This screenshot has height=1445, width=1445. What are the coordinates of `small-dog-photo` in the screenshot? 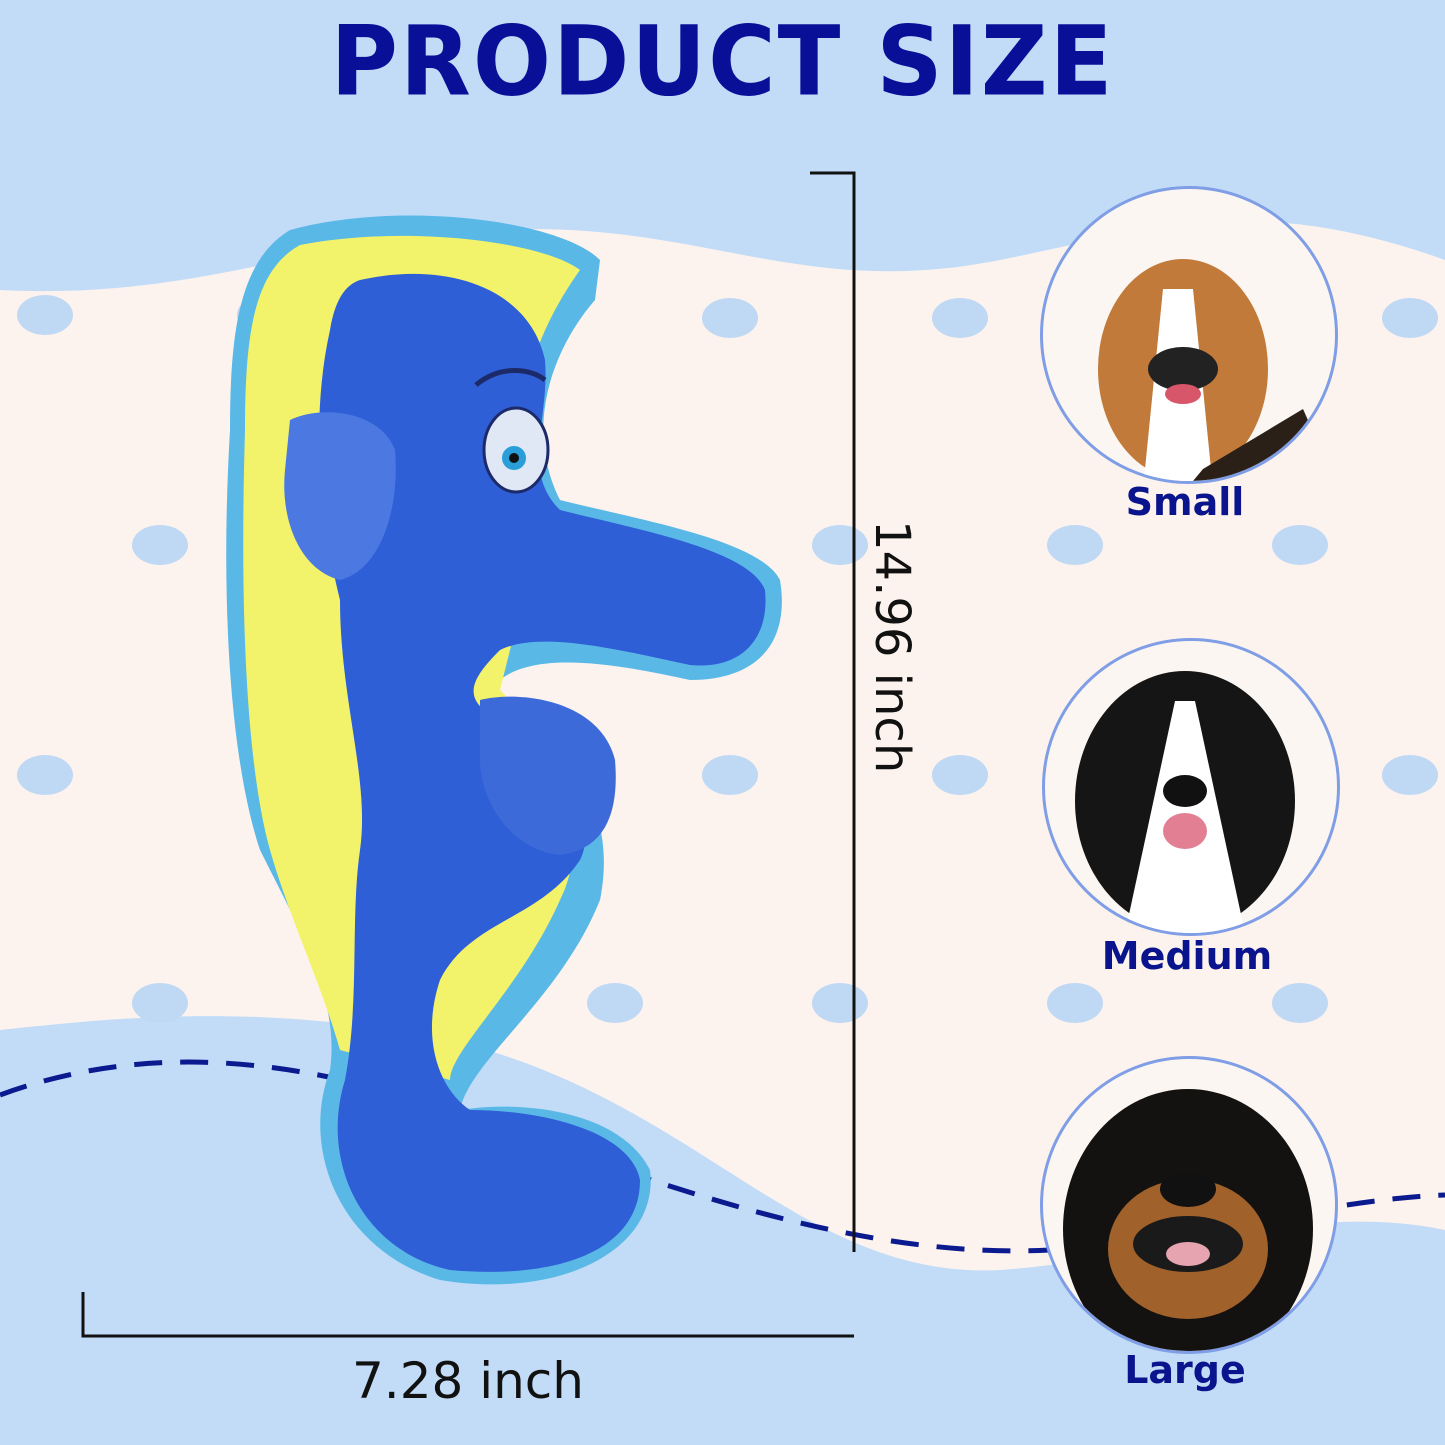 It's located at (1189, 335).